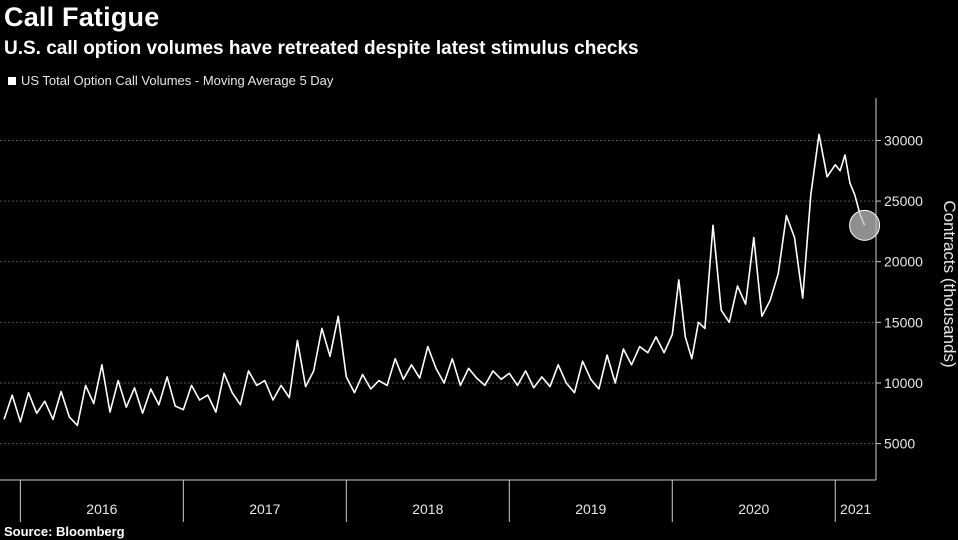 The width and height of the screenshot is (958, 540). What do you see at coordinates (903, 262) in the screenshot?
I see `y-tick-label: 20000` at bounding box center [903, 262].